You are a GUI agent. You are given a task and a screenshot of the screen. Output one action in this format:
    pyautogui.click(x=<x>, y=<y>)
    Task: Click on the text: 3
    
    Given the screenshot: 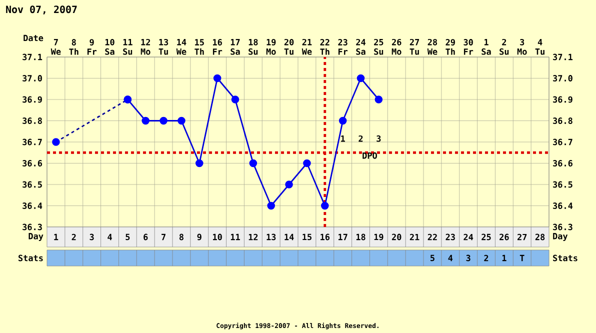 What is the action you would take?
    pyautogui.click(x=468, y=258)
    